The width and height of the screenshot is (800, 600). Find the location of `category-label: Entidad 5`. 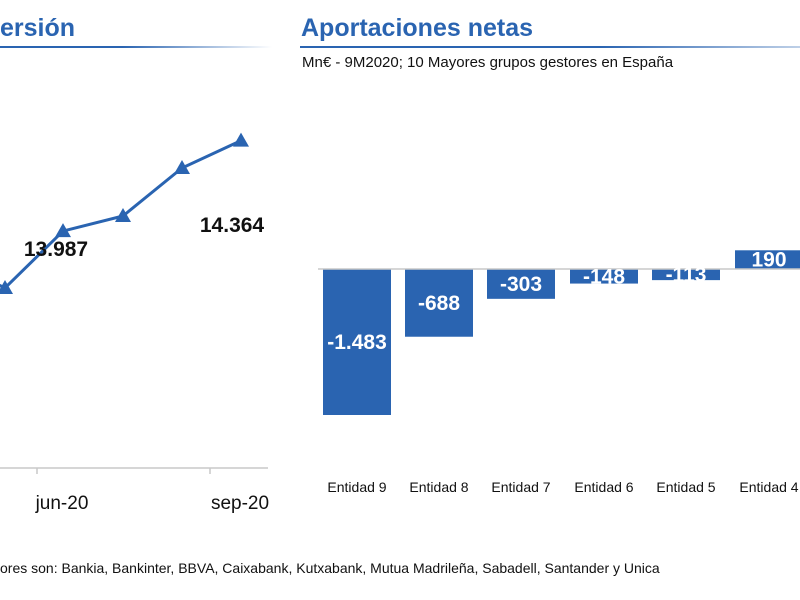

category-label: Entidad 5 is located at coordinates (685, 487).